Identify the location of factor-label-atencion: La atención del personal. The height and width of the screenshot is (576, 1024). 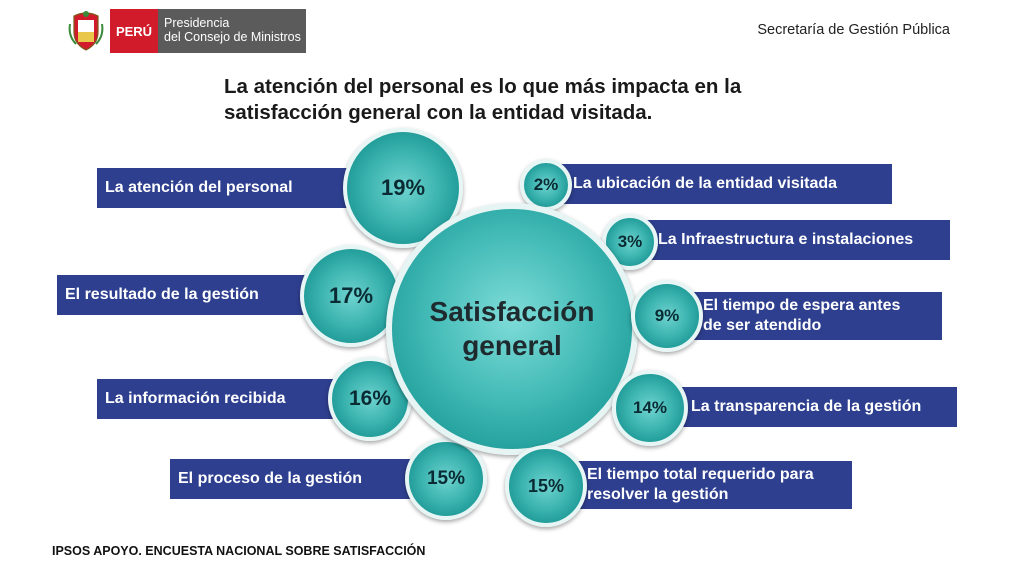
(232, 188).